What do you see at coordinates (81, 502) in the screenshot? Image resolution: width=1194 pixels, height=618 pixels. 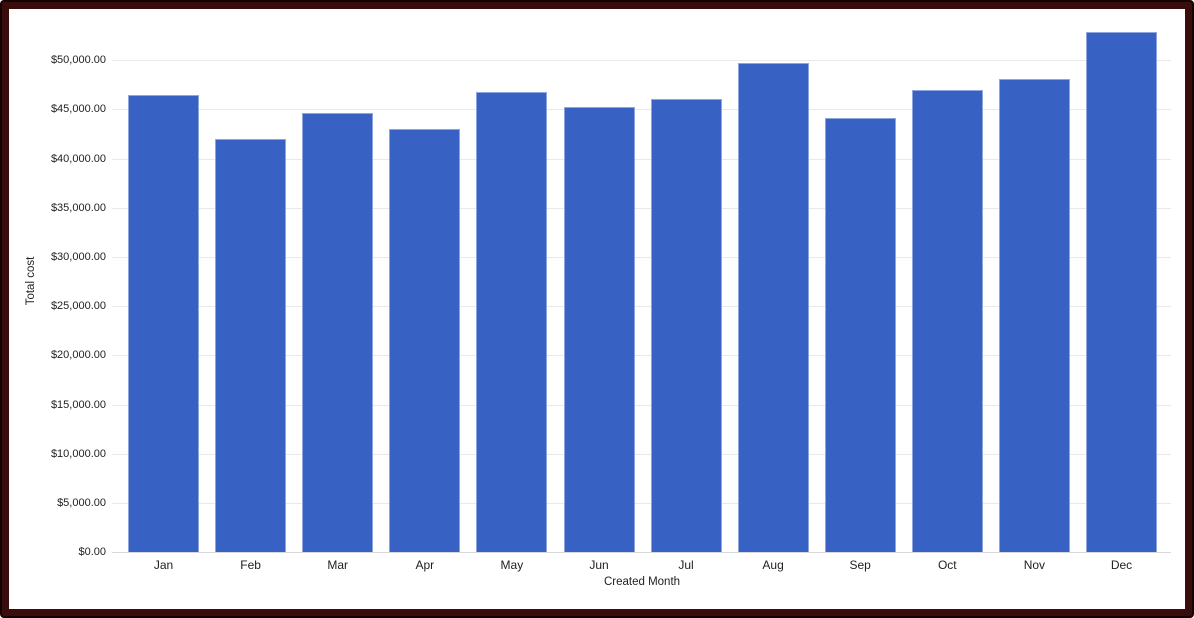 I see `y-tick-label: $5,000.00` at bounding box center [81, 502].